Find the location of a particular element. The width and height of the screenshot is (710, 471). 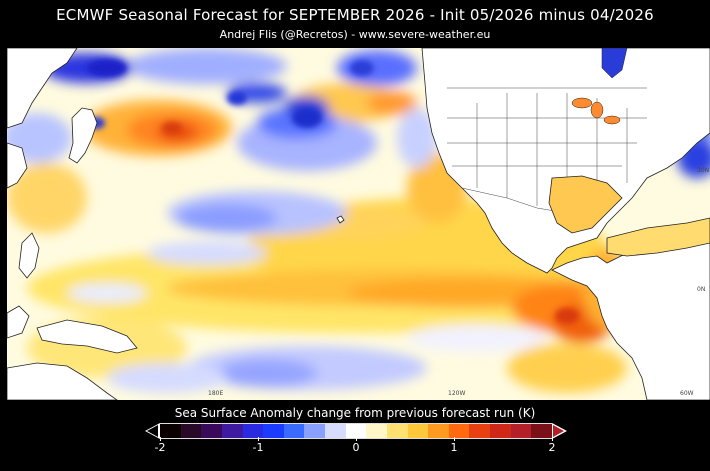

colorbar-tick-label: -1 is located at coordinates (258, 447).